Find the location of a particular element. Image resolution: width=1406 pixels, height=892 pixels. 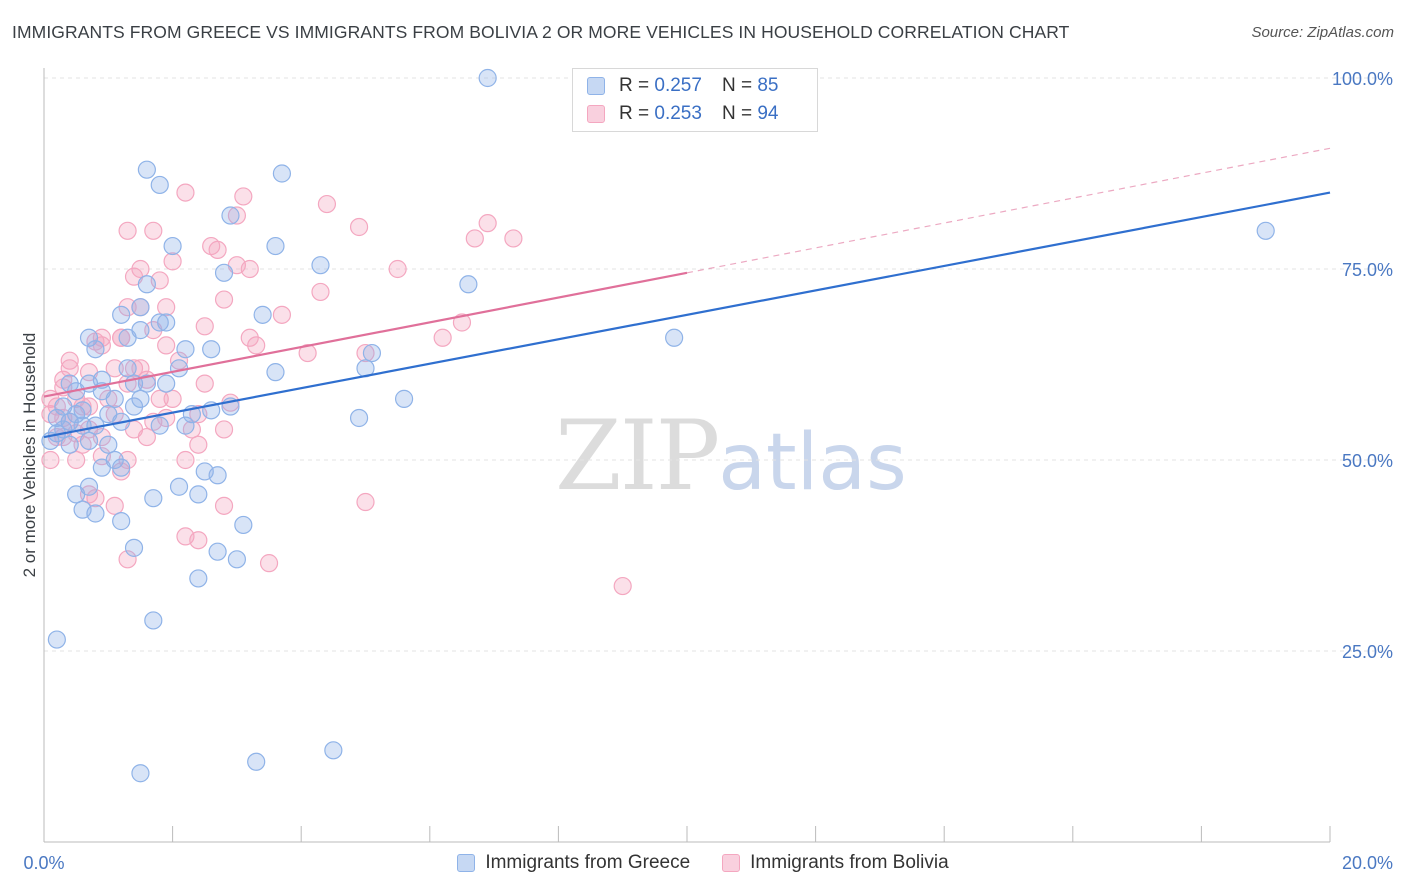

legend-item-greece: Immigrants from Greece is located at coordinates (573, 863).